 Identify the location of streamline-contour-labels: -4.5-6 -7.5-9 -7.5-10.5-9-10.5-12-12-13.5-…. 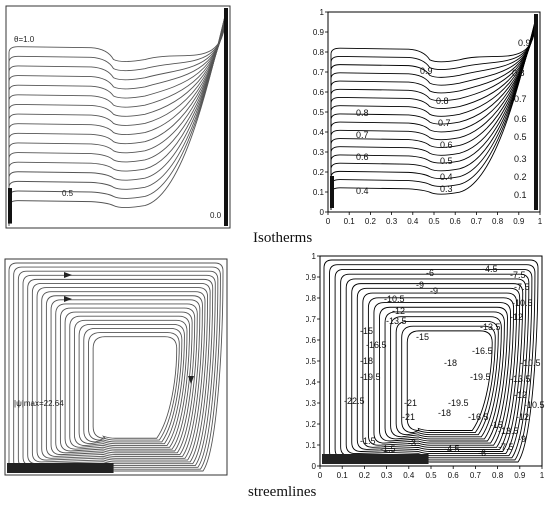
(444, 361).